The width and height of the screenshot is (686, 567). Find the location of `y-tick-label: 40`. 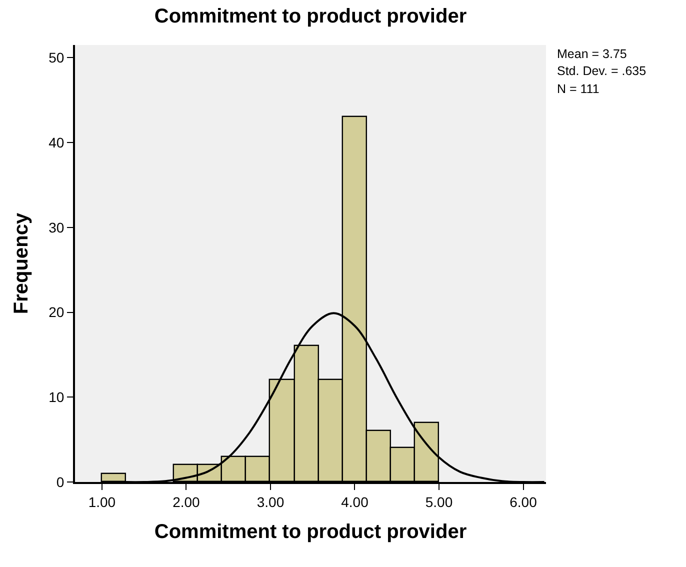

y-tick-label: 40 is located at coordinates (56, 142).